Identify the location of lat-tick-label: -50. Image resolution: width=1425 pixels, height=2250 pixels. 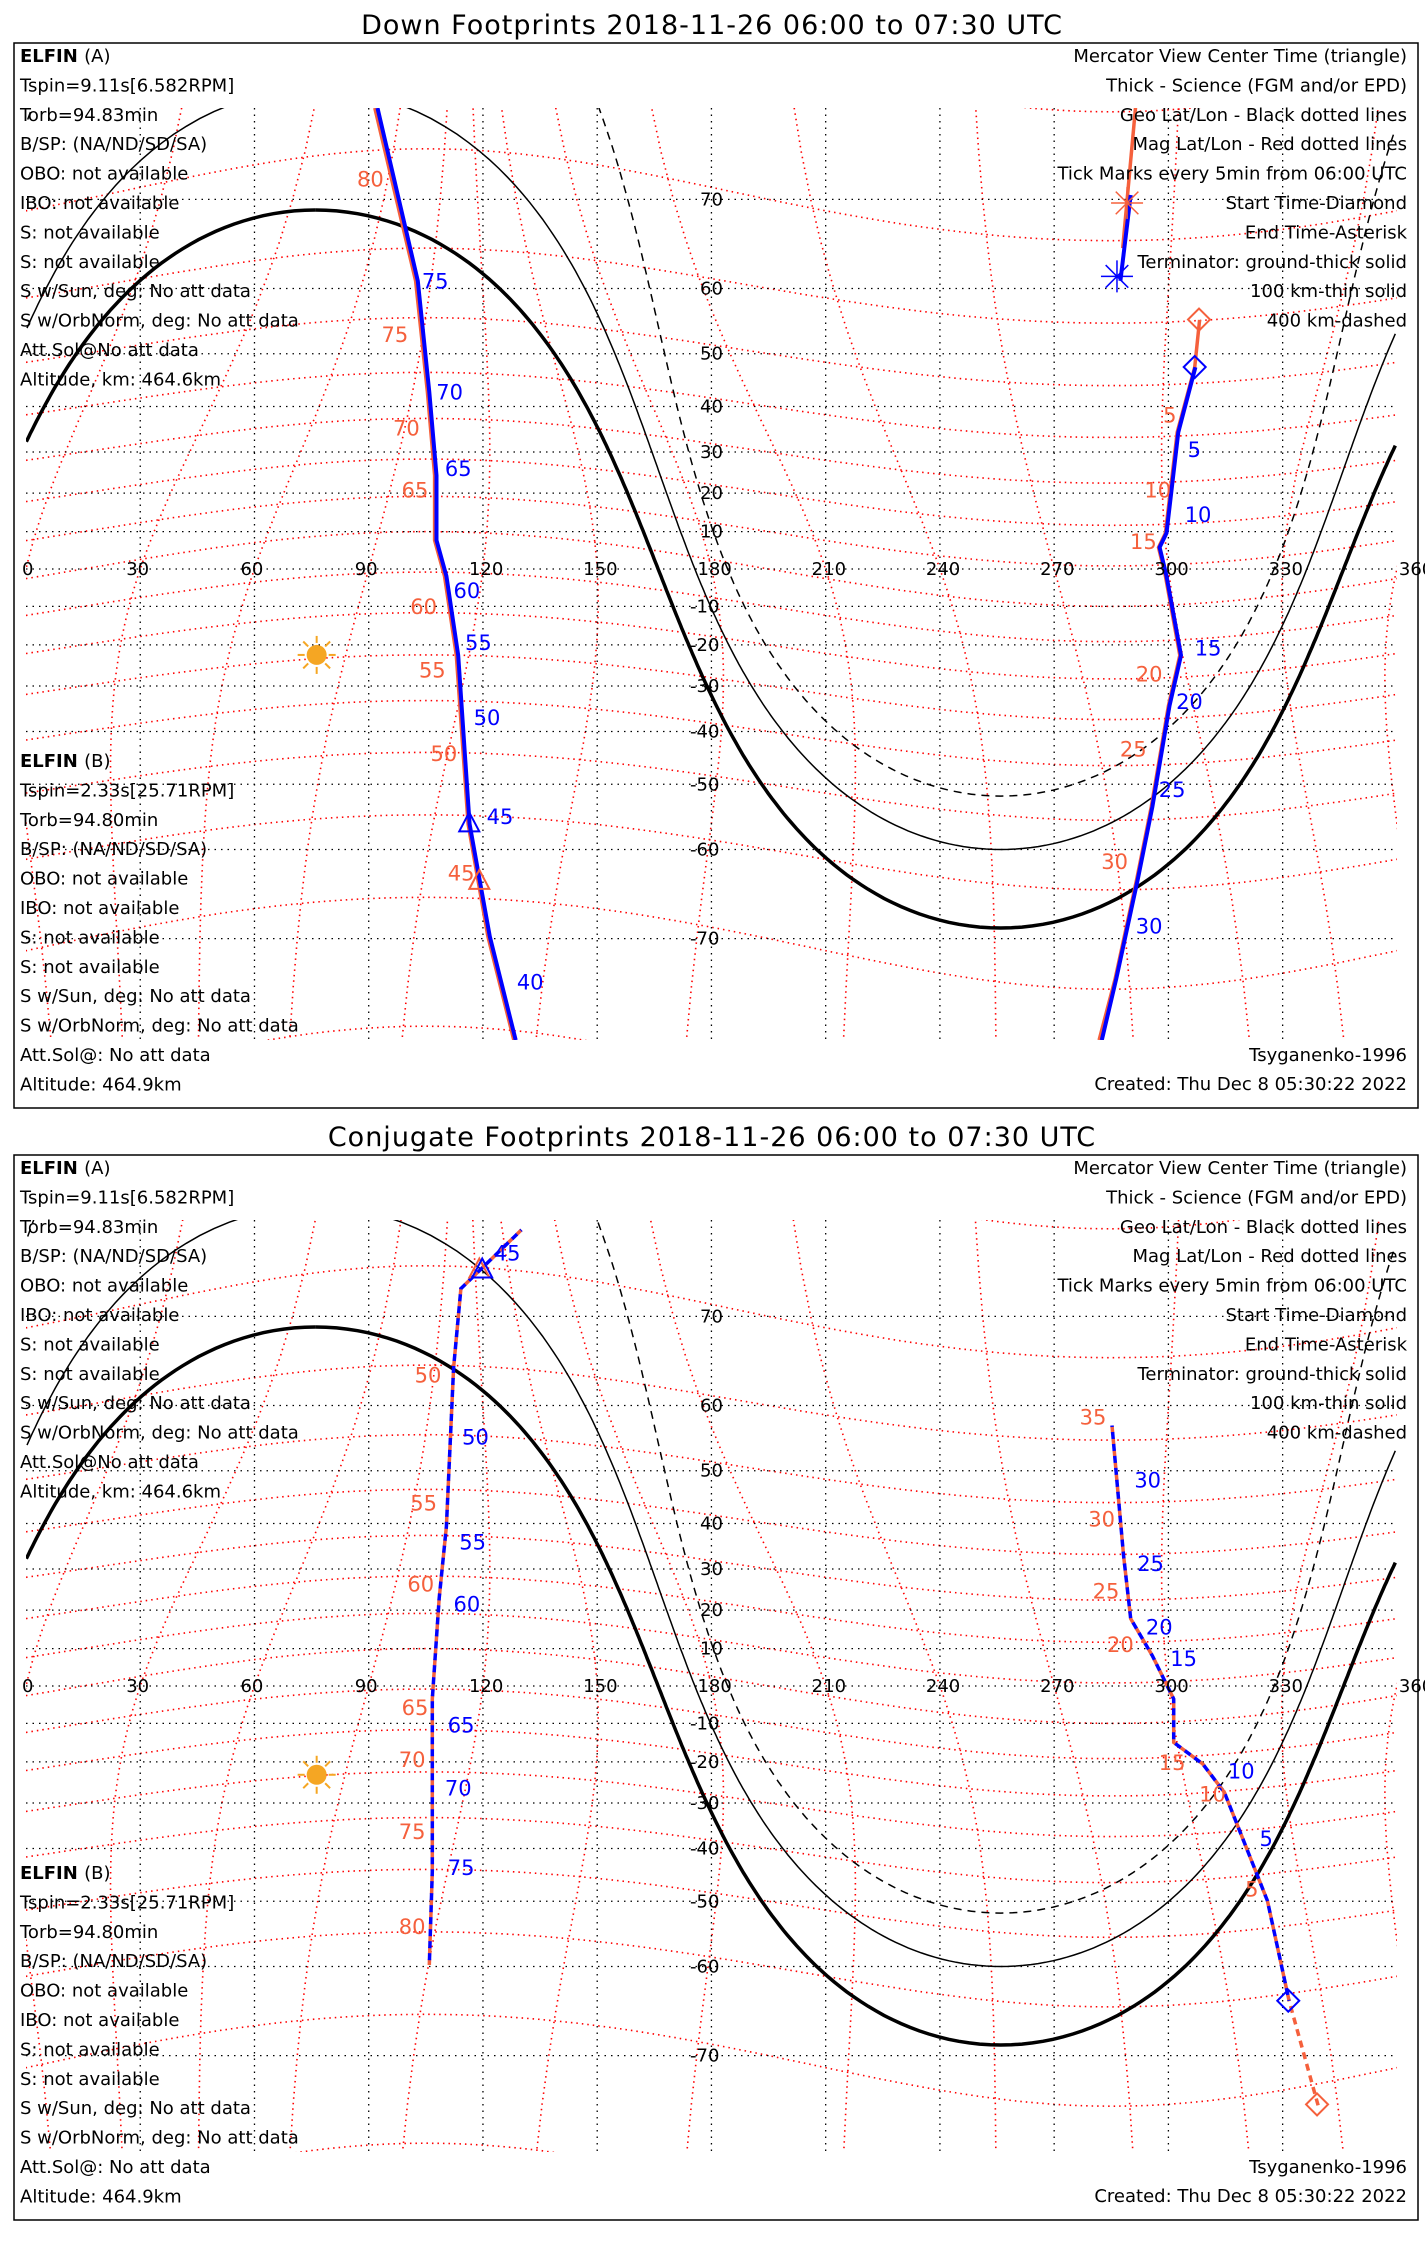
(704, 1901).